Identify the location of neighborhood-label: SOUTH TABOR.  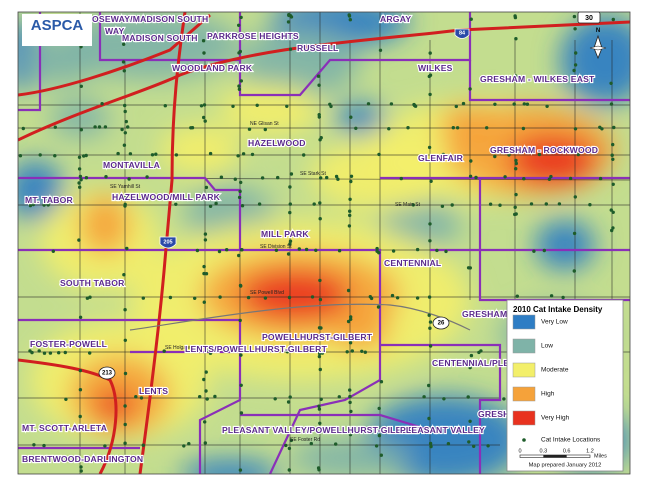
(92, 283).